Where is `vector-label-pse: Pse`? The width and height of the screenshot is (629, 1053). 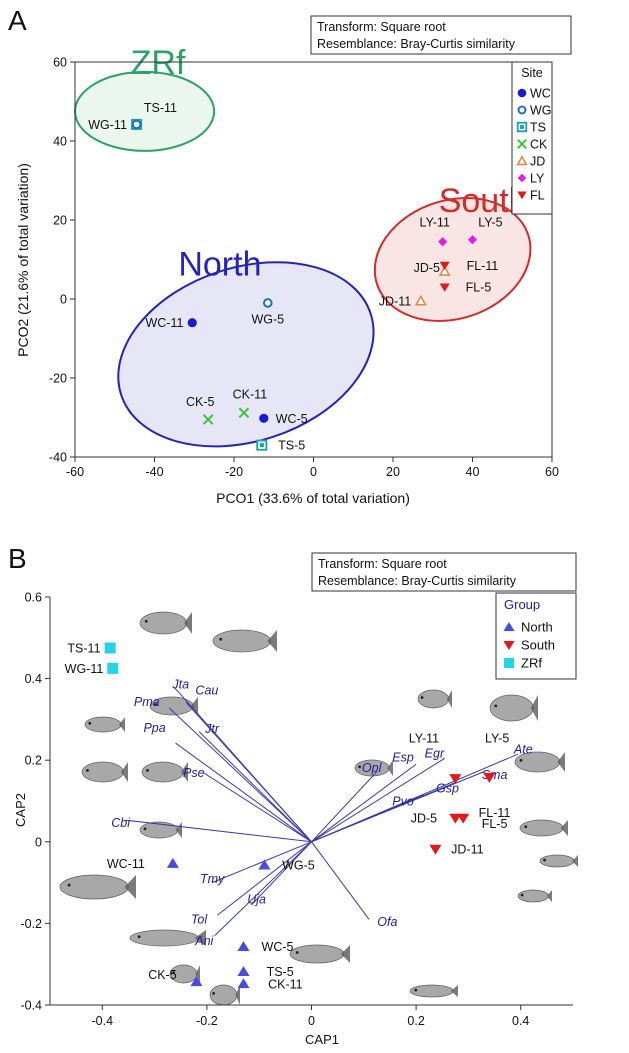 vector-label-pse: Pse is located at coordinates (194, 773).